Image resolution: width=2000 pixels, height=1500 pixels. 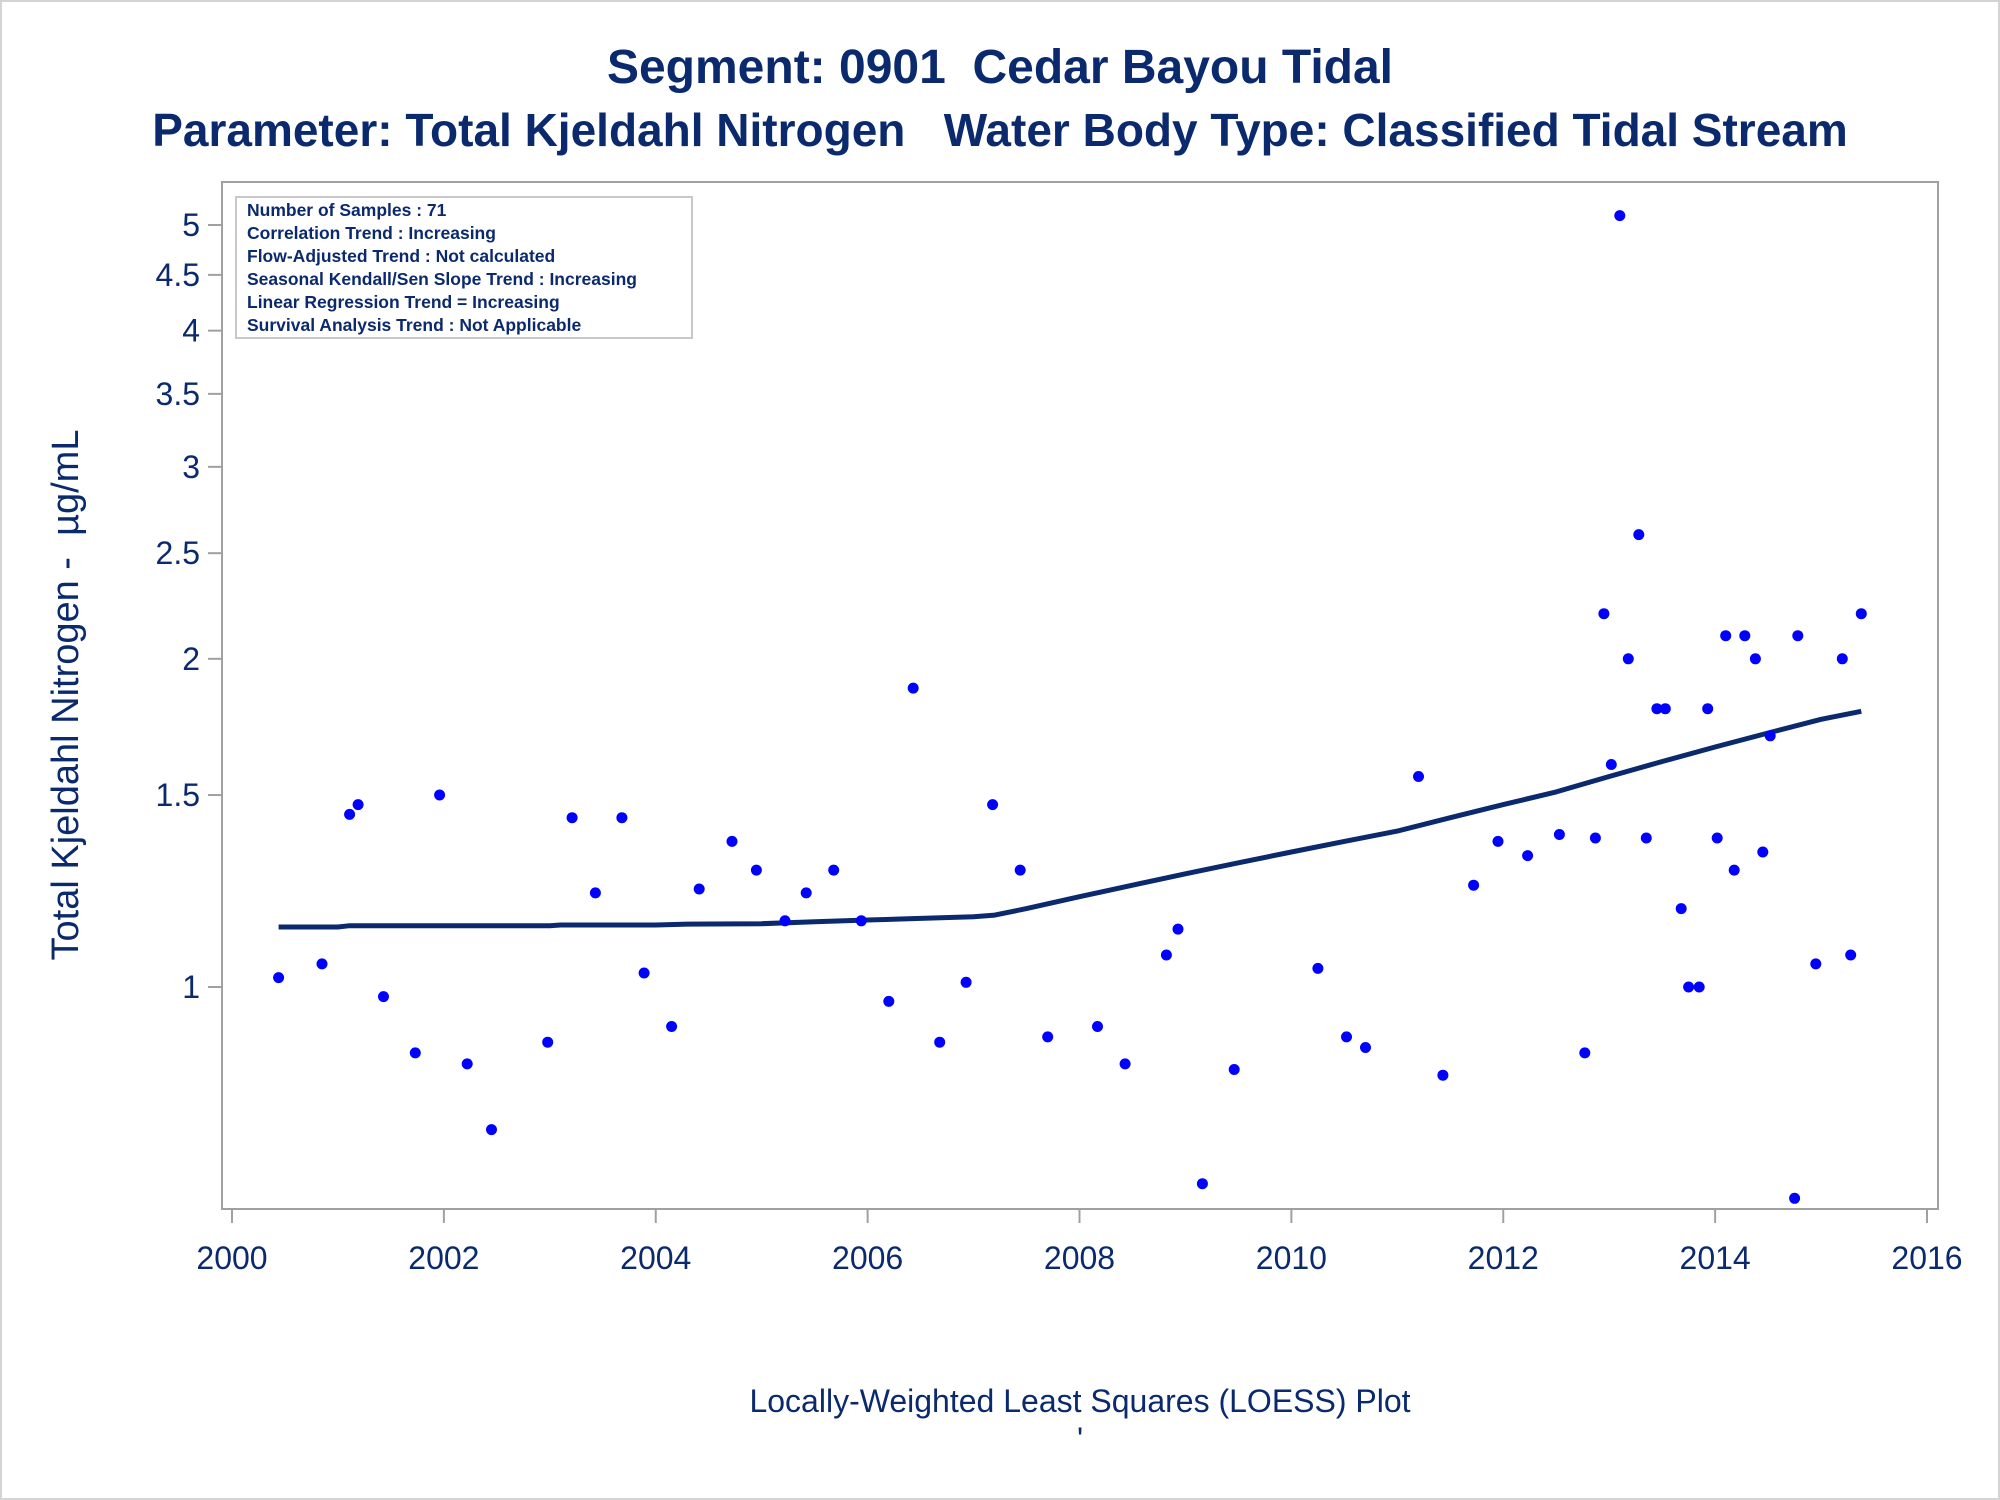 What do you see at coordinates (191, 331) in the screenshot?
I see `y-tick-label: 4` at bounding box center [191, 331].